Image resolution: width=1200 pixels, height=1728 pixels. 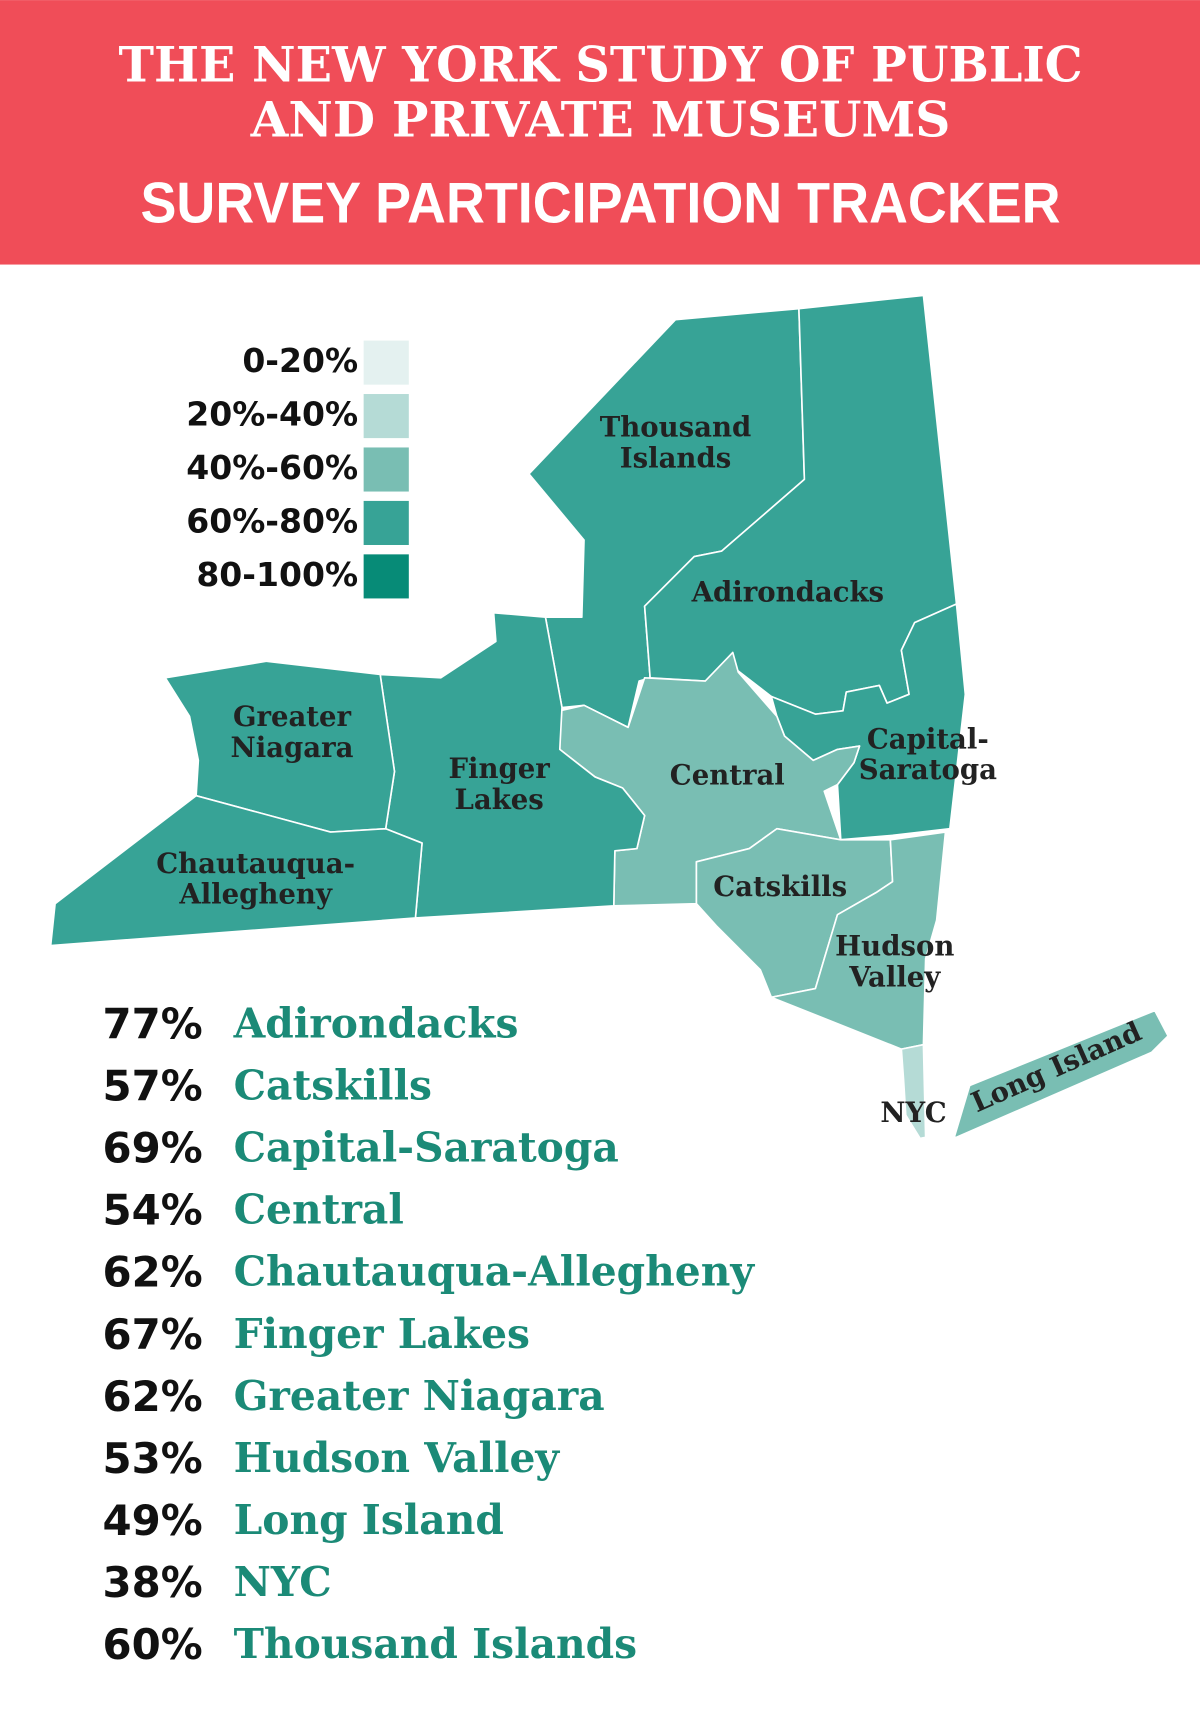 I want to click on region-name: Adirondacks, so click(x=376, y=1024).